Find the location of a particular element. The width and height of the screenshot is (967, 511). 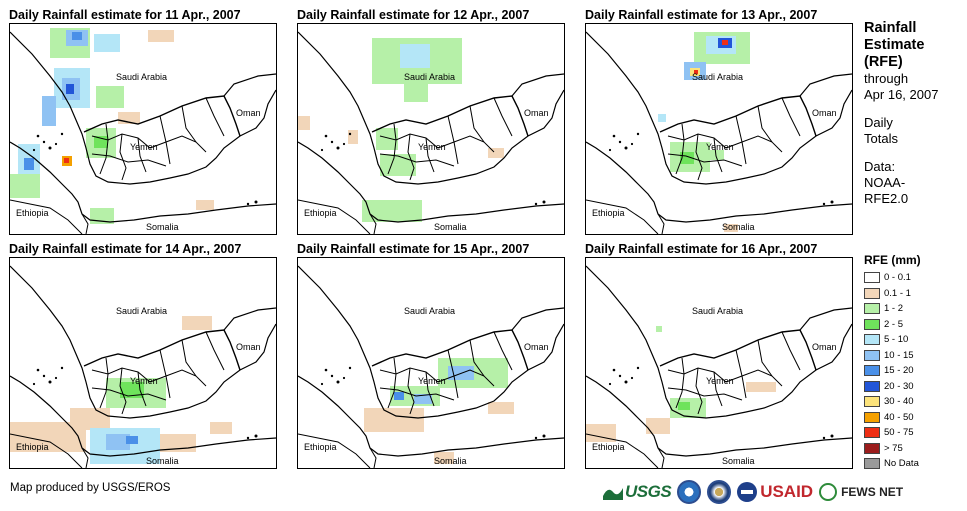

legend-item: 0.1 - 1 is located at coordinates (892, 294).